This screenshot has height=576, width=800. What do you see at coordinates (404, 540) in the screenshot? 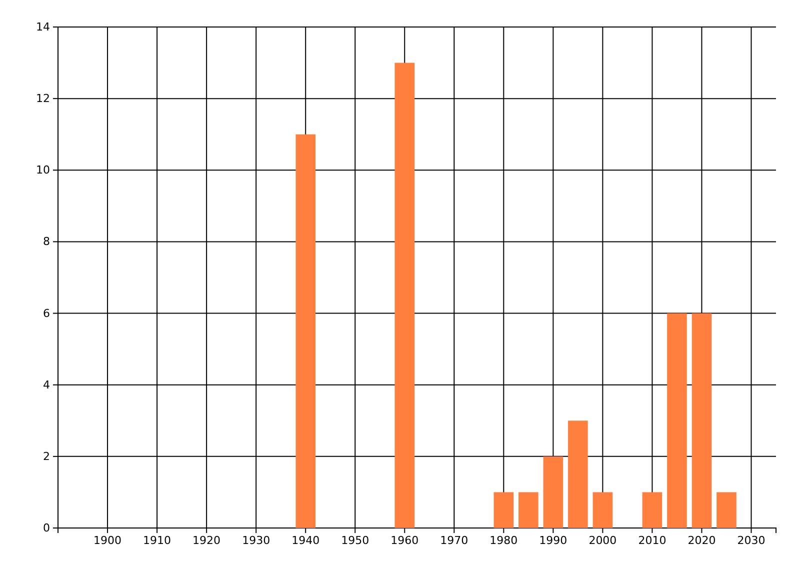
I see `x-tick-label: 1960` at bounding box center [404, 540].